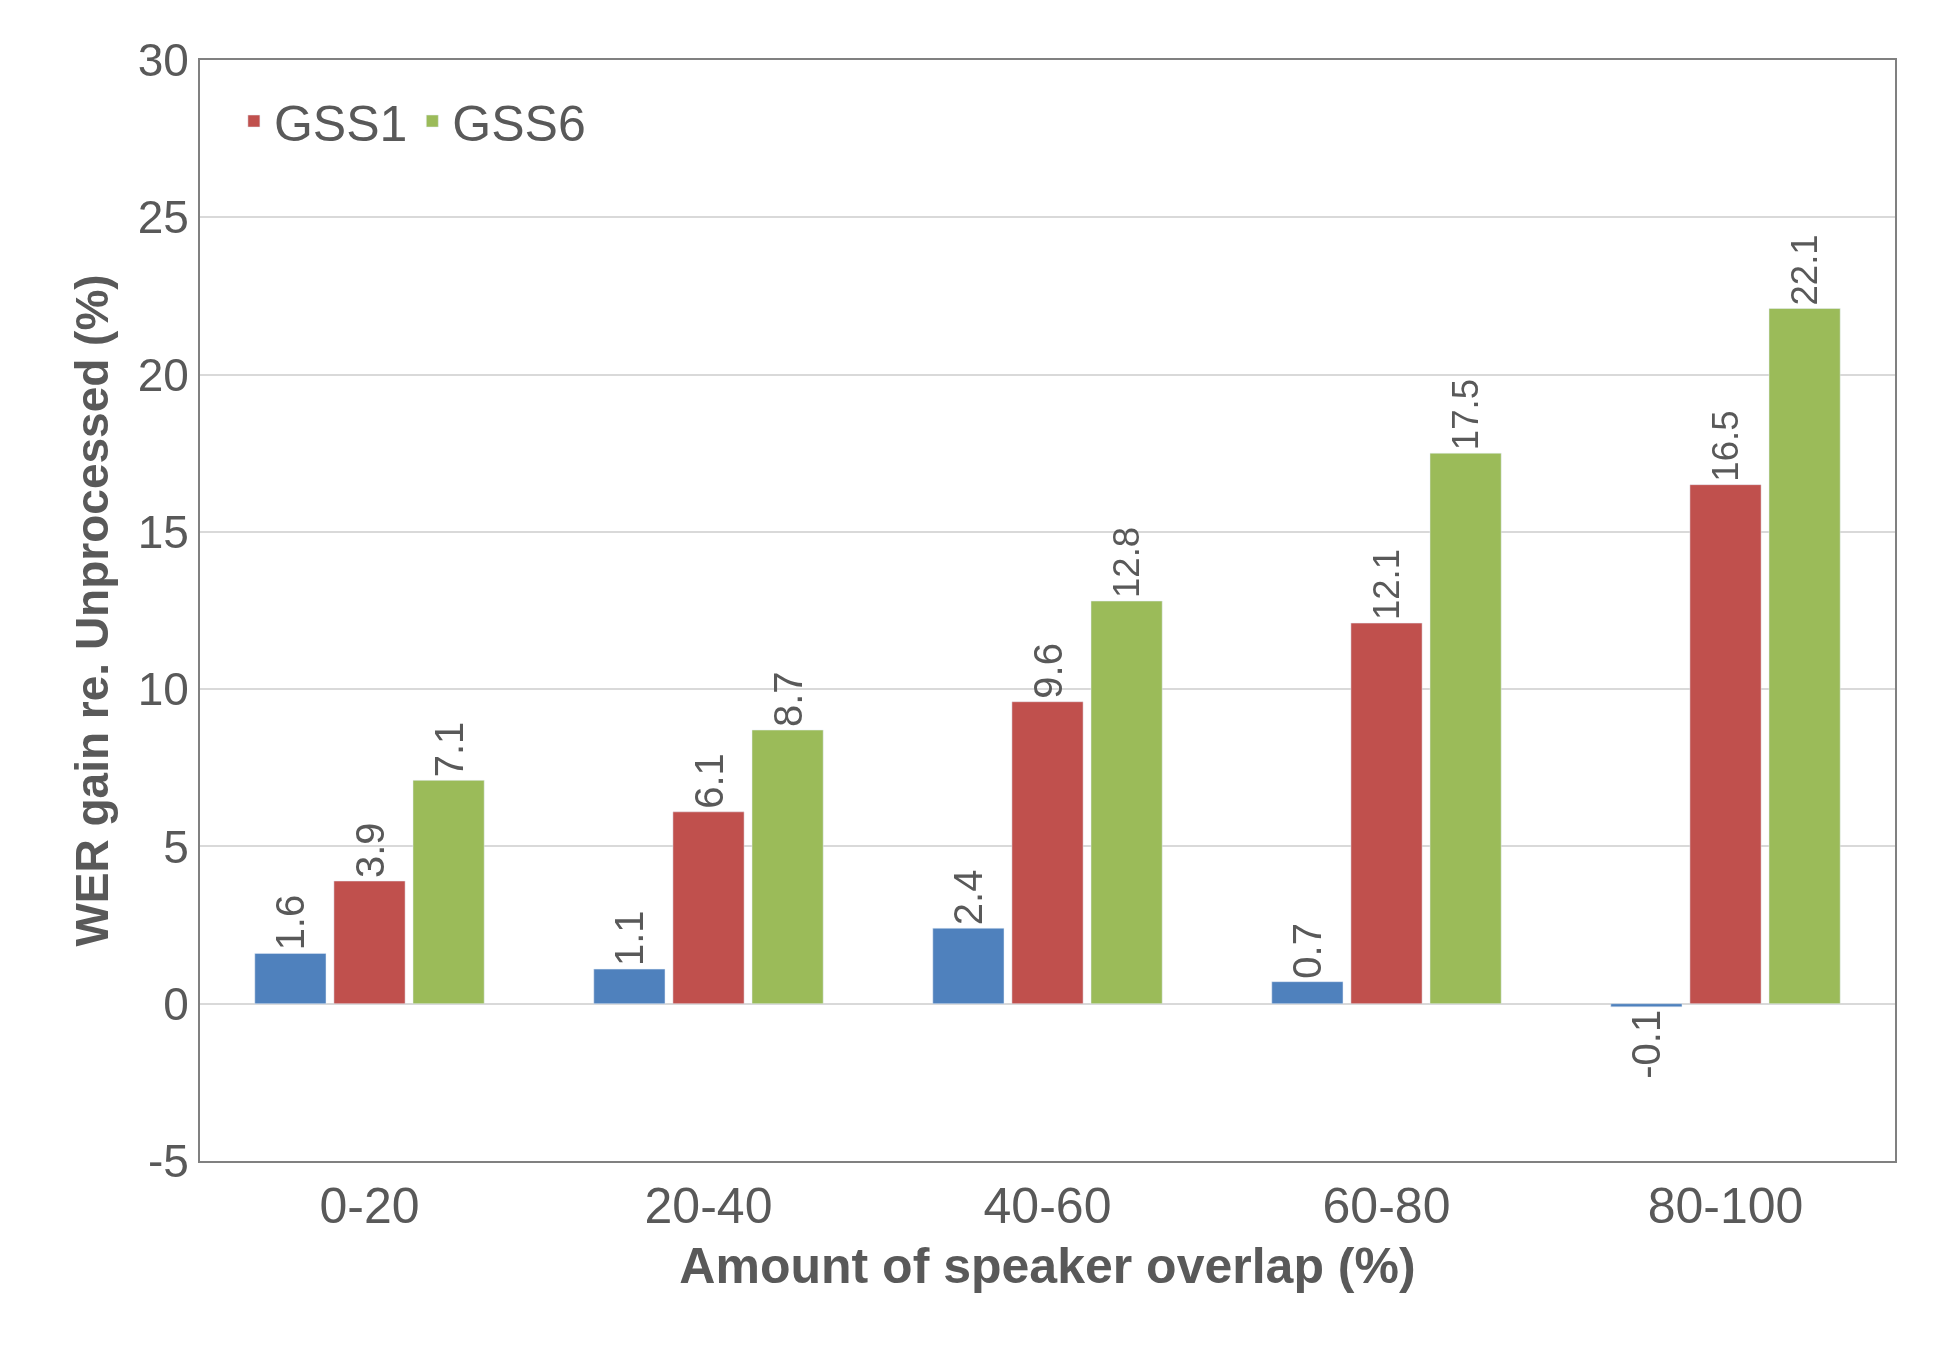 The height and width of the screenshot is (1361, 1935). What do you see at coordinates (369, 1206) in the screenshot?
I see `x-tick-label: 0-20` at bounding box center [369, 1206].